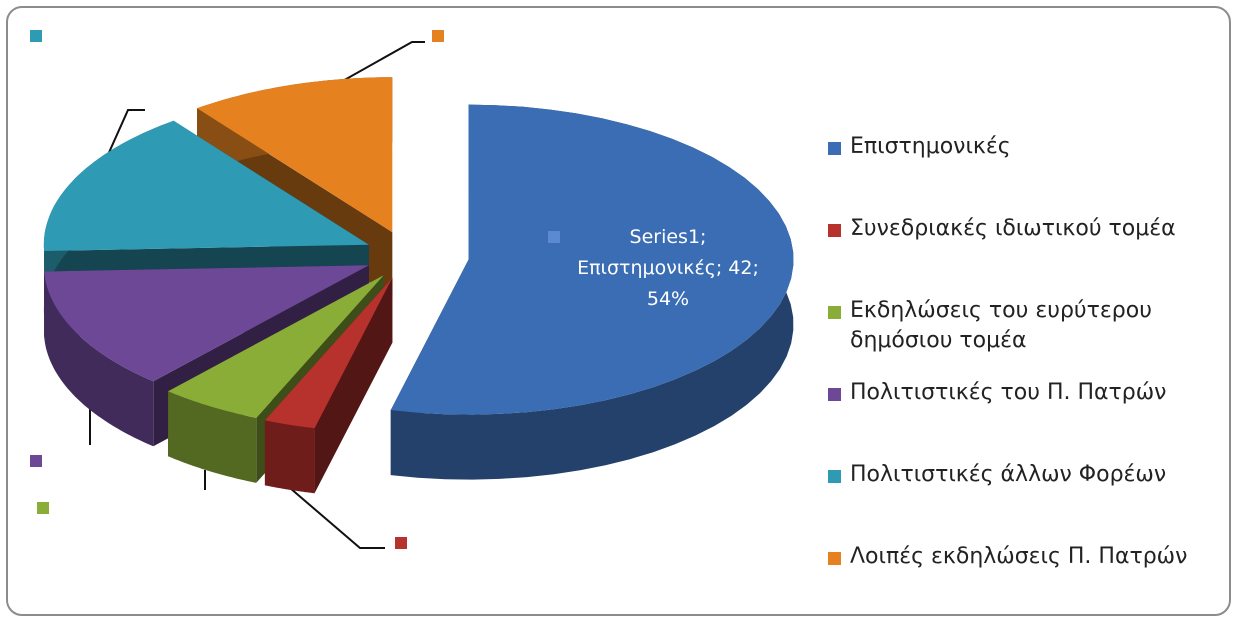 The width and height of the screenshot is (1239, 624). Describe the element at coordinates (337, 518) in the screenshot. I see `leader` at that location.